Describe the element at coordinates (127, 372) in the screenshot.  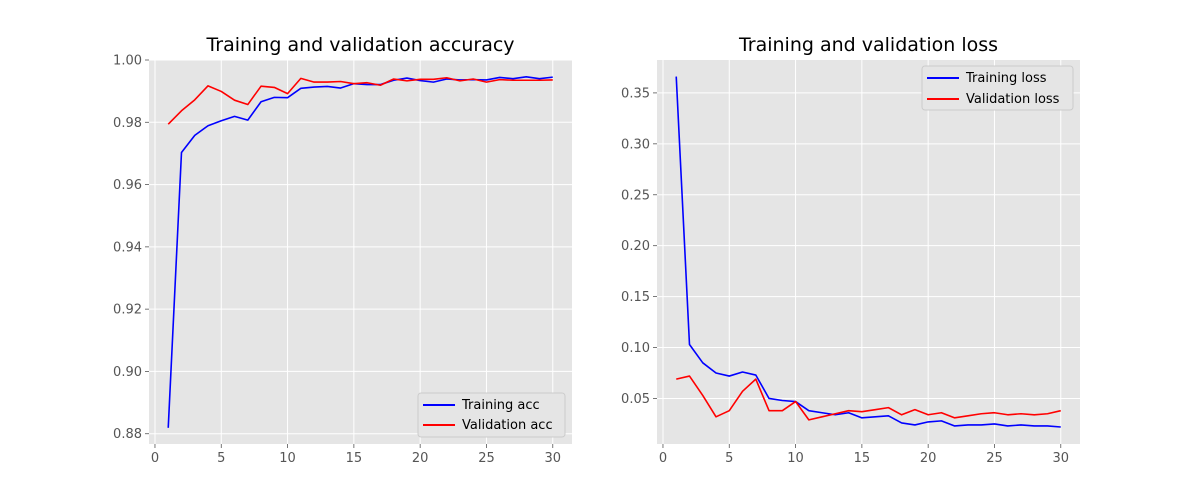
I see `accuracy-y-tick-label: 0.90` at that location.